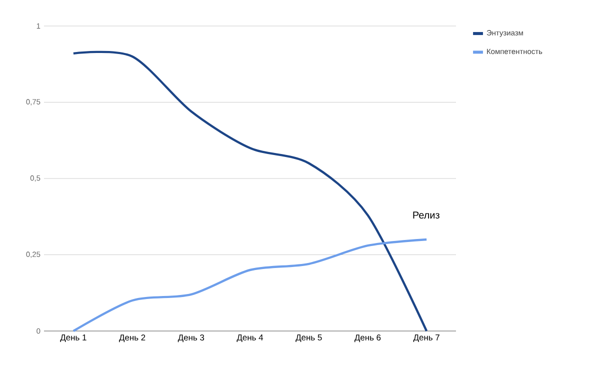 The image size is (600, 371). What do you see at coordinates (73, 338) in the screenshot?
I see `x-tick-label: День 1` at bounding box center [73, 338].